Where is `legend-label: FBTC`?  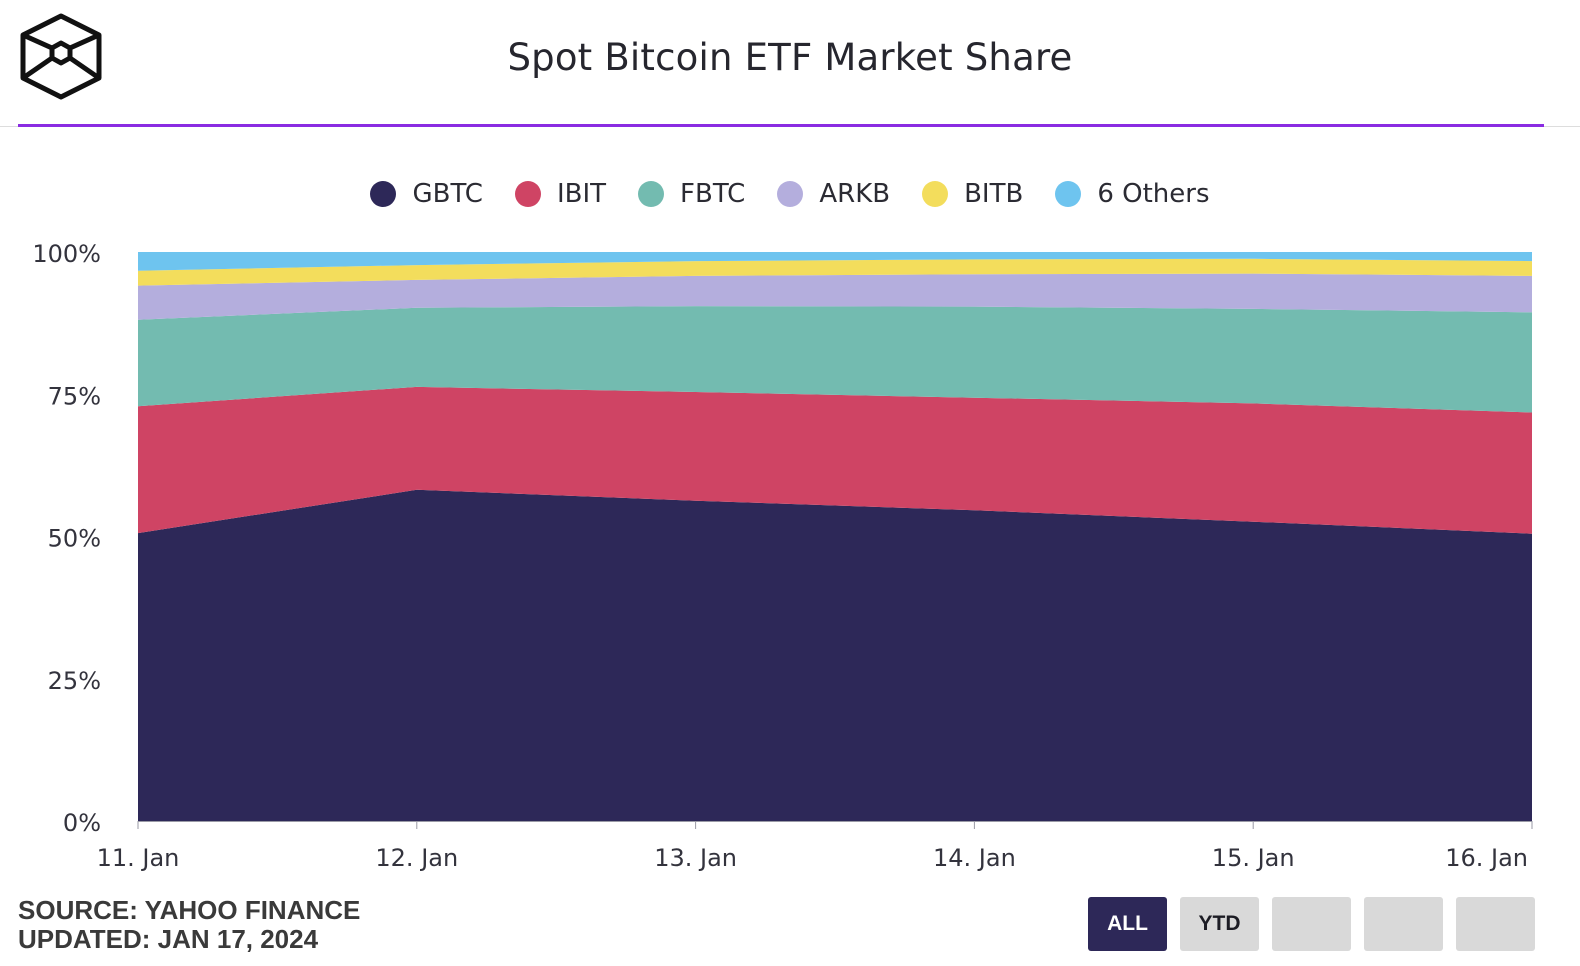 legend-label: FBTC is located at coordinates (713, 194).